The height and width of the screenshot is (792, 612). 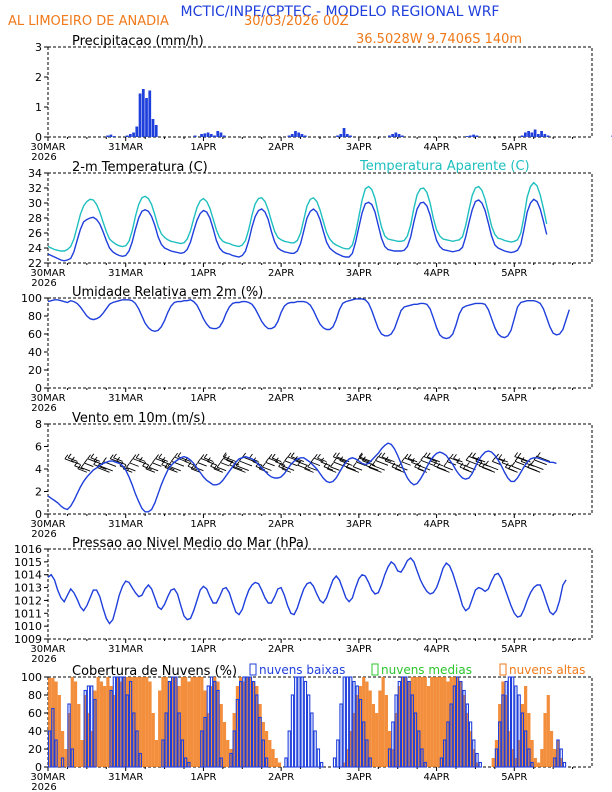 What do you see at coordinates (35, 749) in the screenshot?
I see `y-tick-label: 20` at bounding box center [35, 749].